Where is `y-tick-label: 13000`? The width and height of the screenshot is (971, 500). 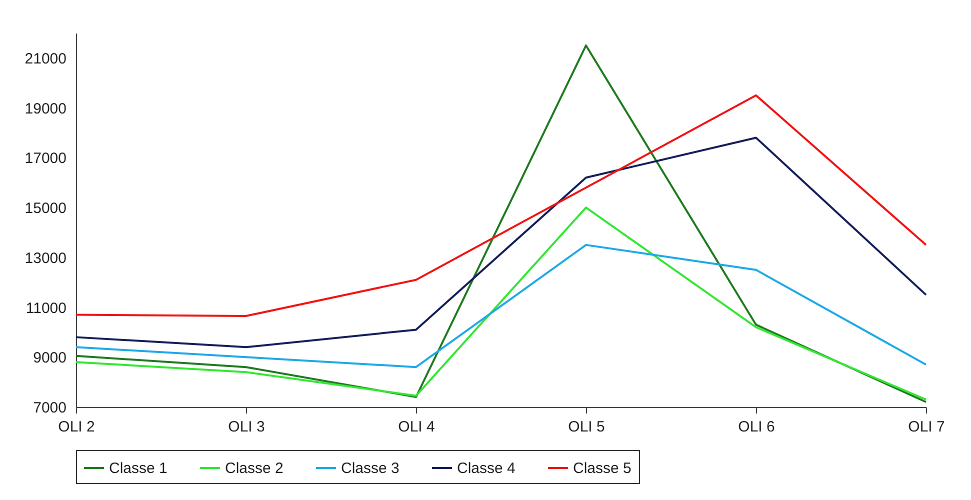 y-tick-label: 13000 is located at coordinates (45, 258).